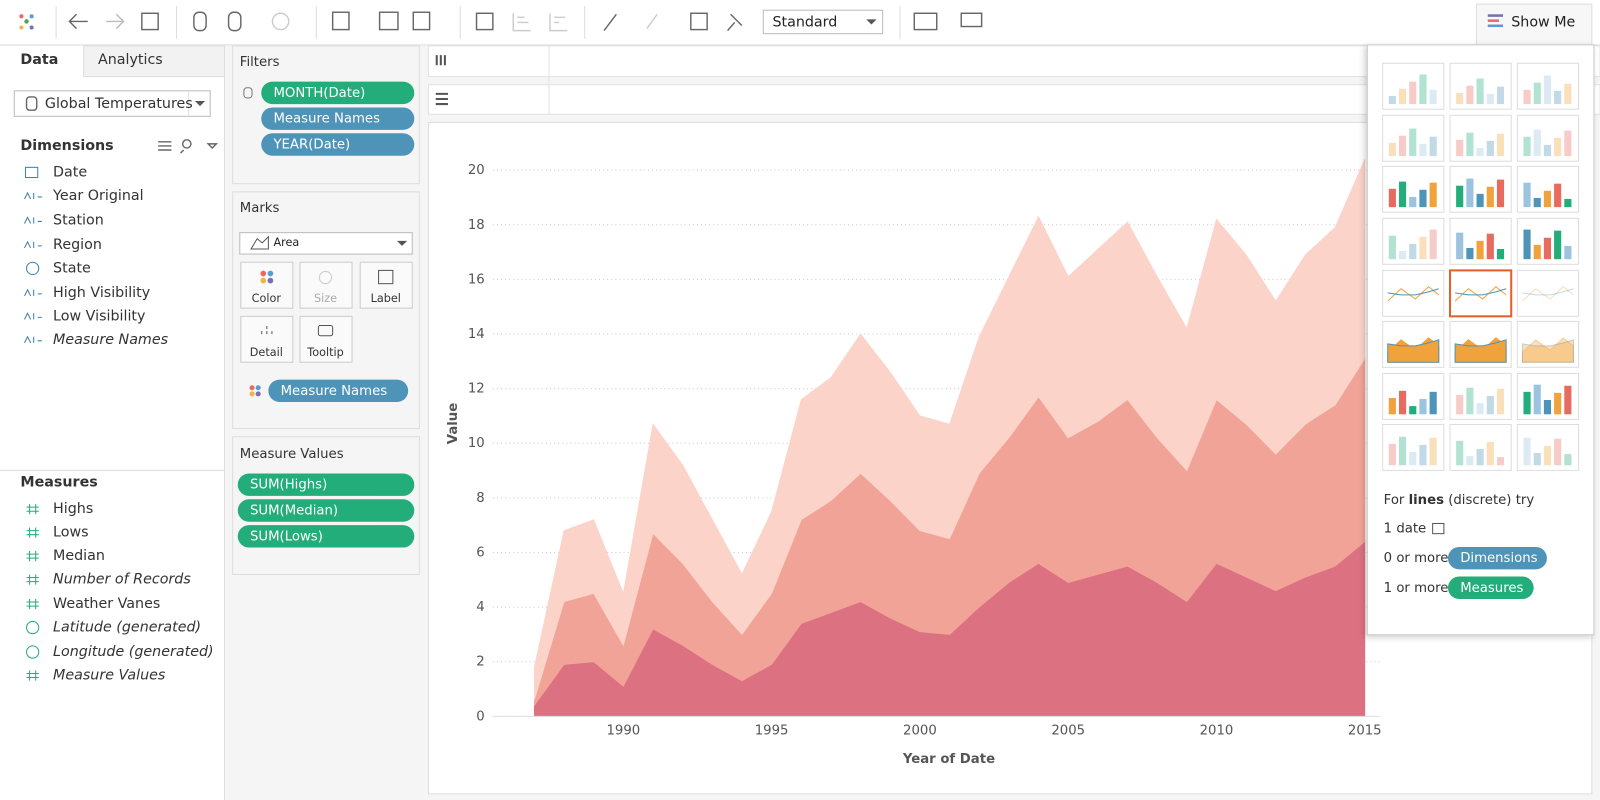 The width and height of the screenshot is (1600, 800). I want to click on highlight-icon, so click(610, 22).